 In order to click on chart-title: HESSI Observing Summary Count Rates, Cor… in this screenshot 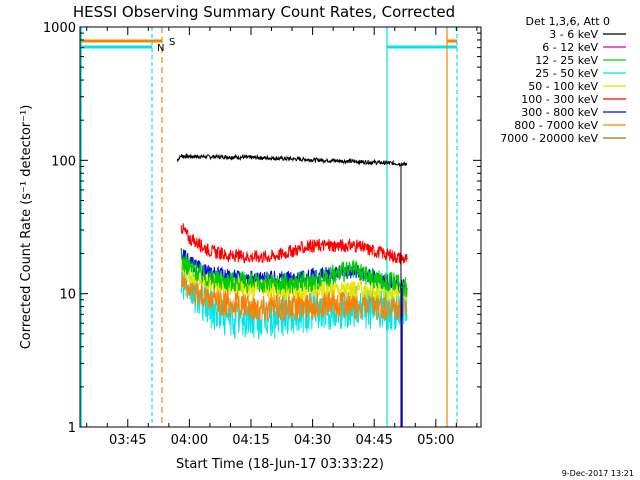, I will do `click(264, 12)`.